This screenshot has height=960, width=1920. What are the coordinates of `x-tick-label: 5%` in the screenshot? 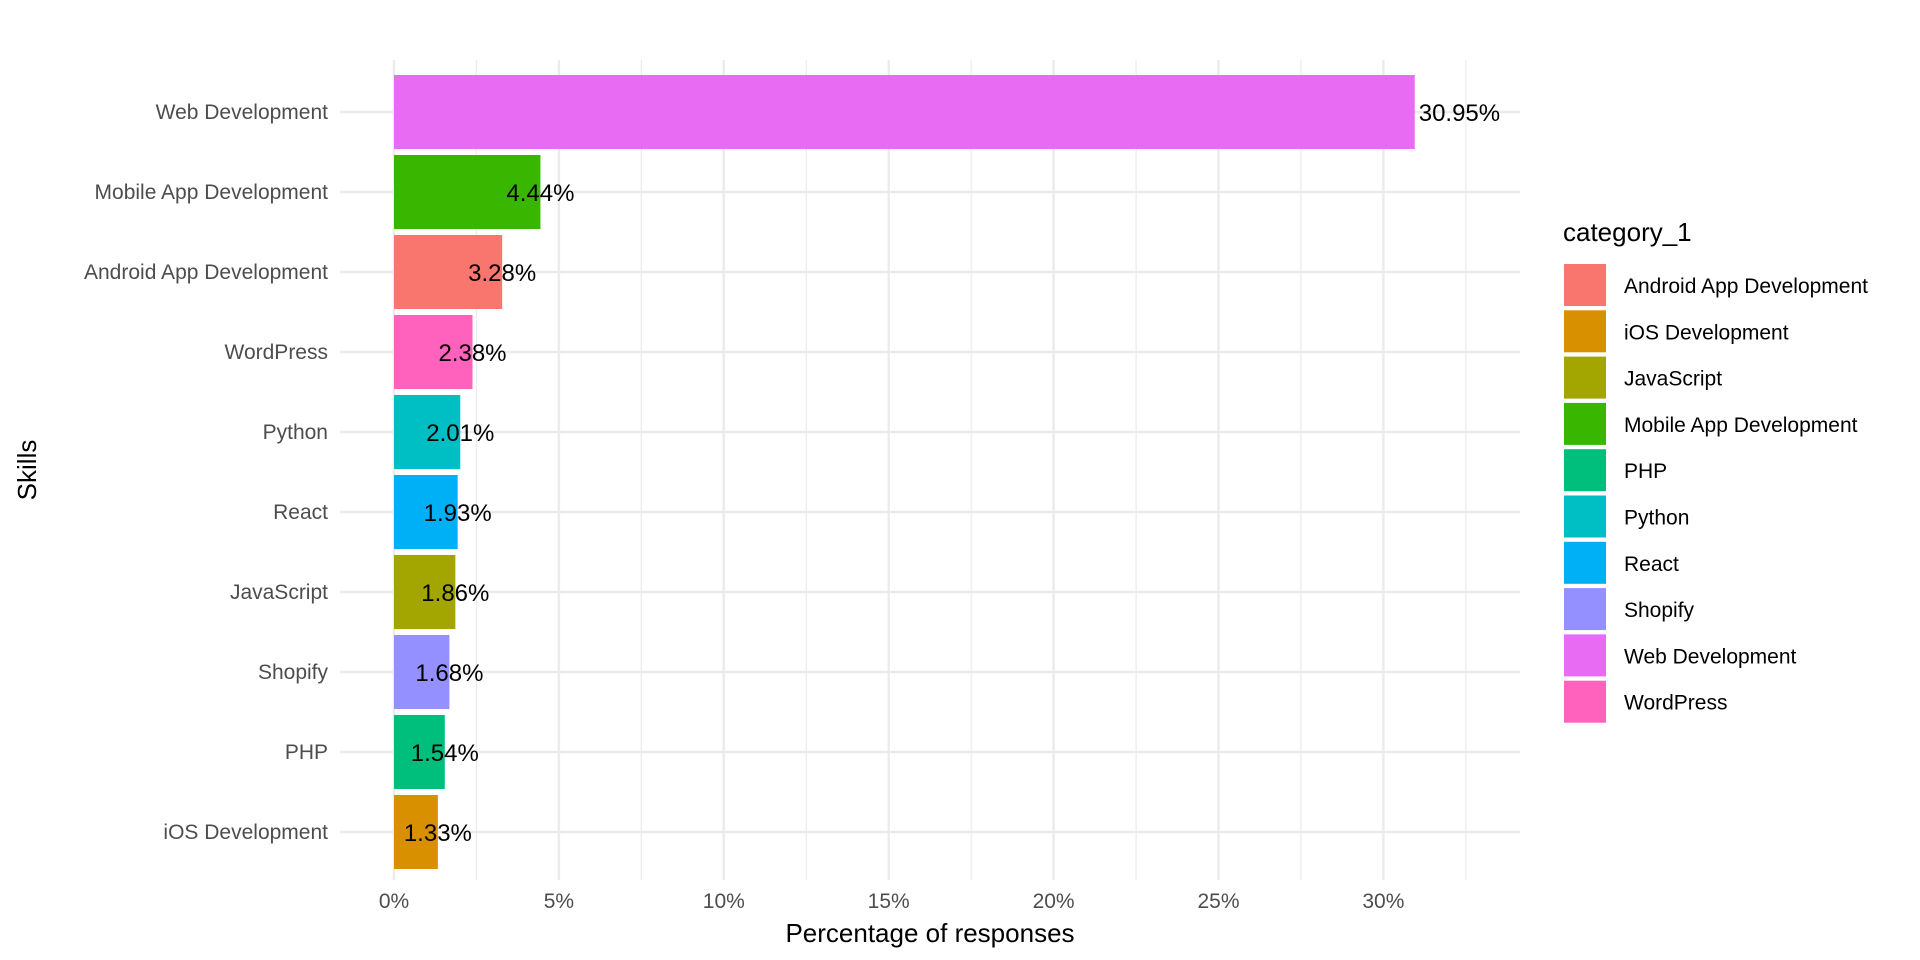 It's located at (559, 901).